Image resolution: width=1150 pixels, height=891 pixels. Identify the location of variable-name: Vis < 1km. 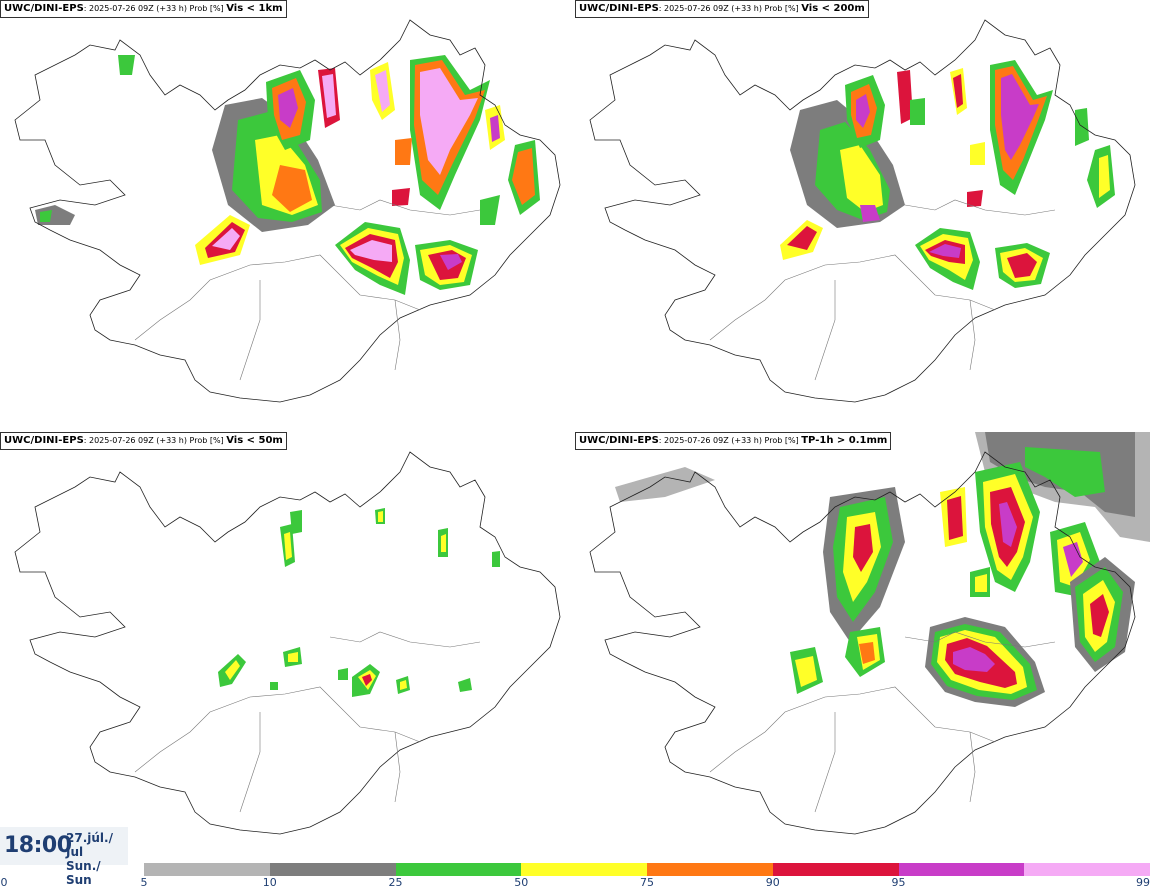
(254, 8).